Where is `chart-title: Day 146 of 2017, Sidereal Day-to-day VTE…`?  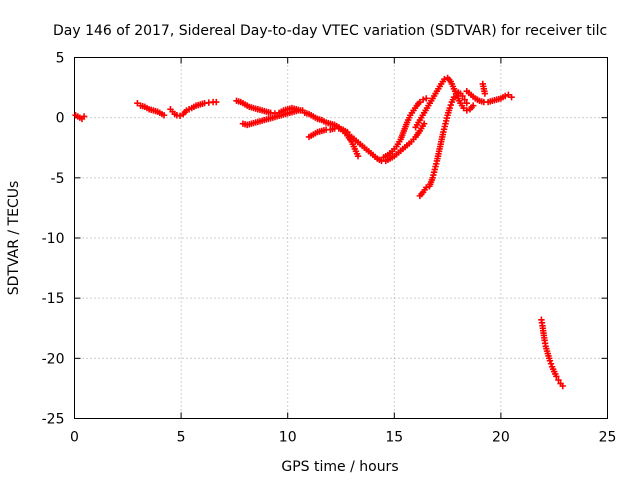
chart-title: Day 146 of 2017, Sidereal Day-to-day VTE… is located at coordinates (330, 31).